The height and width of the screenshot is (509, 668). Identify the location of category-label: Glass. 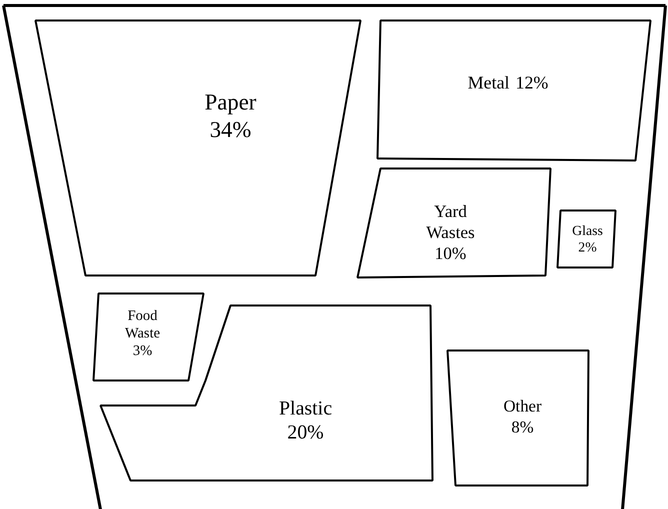
(587, 230).